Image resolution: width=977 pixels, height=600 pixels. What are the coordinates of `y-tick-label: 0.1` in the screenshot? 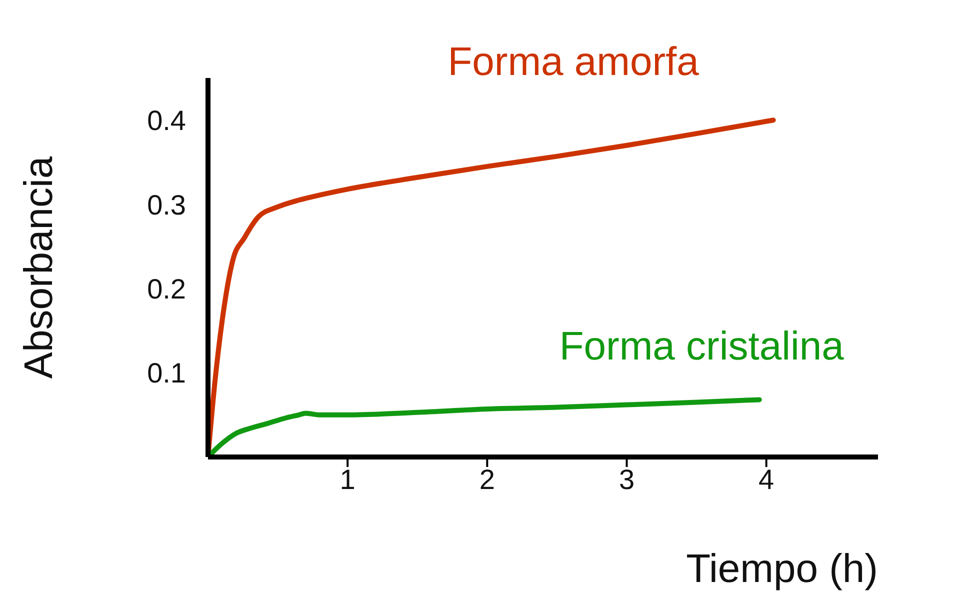 It's located at (166, 373).